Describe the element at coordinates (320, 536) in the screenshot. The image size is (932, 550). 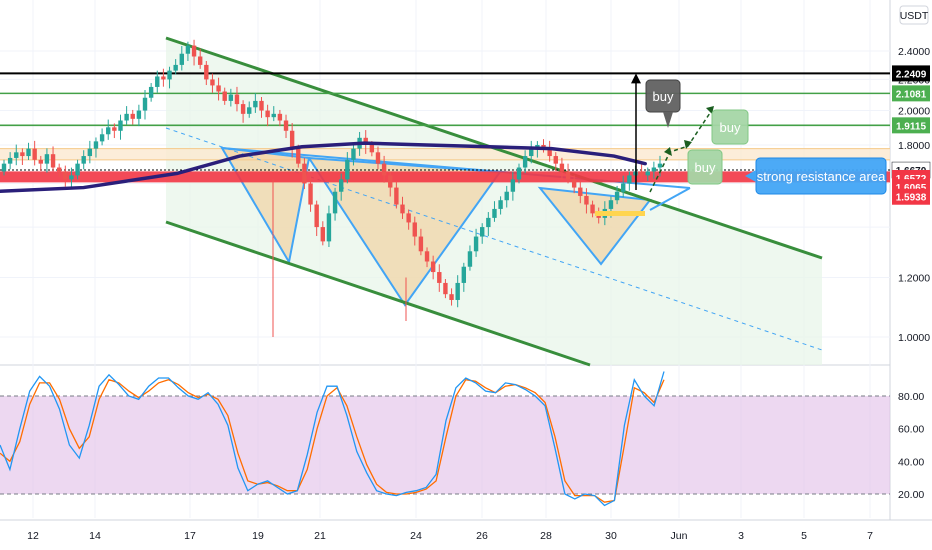
I see `time-tick: 21` at that location.